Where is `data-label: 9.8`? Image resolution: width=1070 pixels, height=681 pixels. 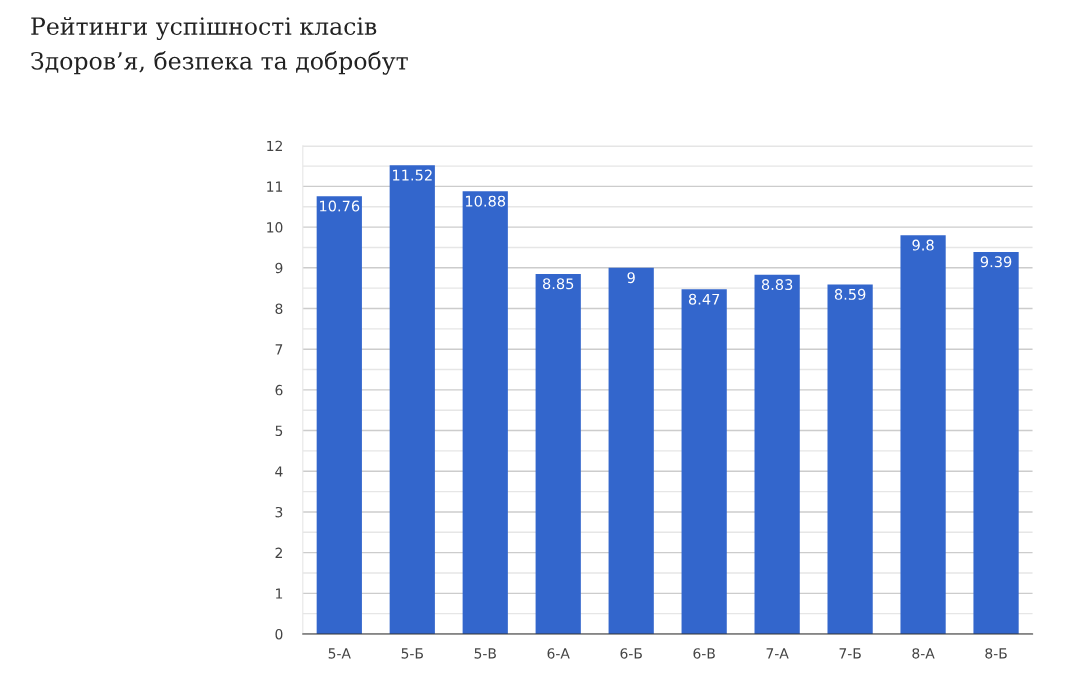 data-label: 9.8 is located at coordinates (923, 245).